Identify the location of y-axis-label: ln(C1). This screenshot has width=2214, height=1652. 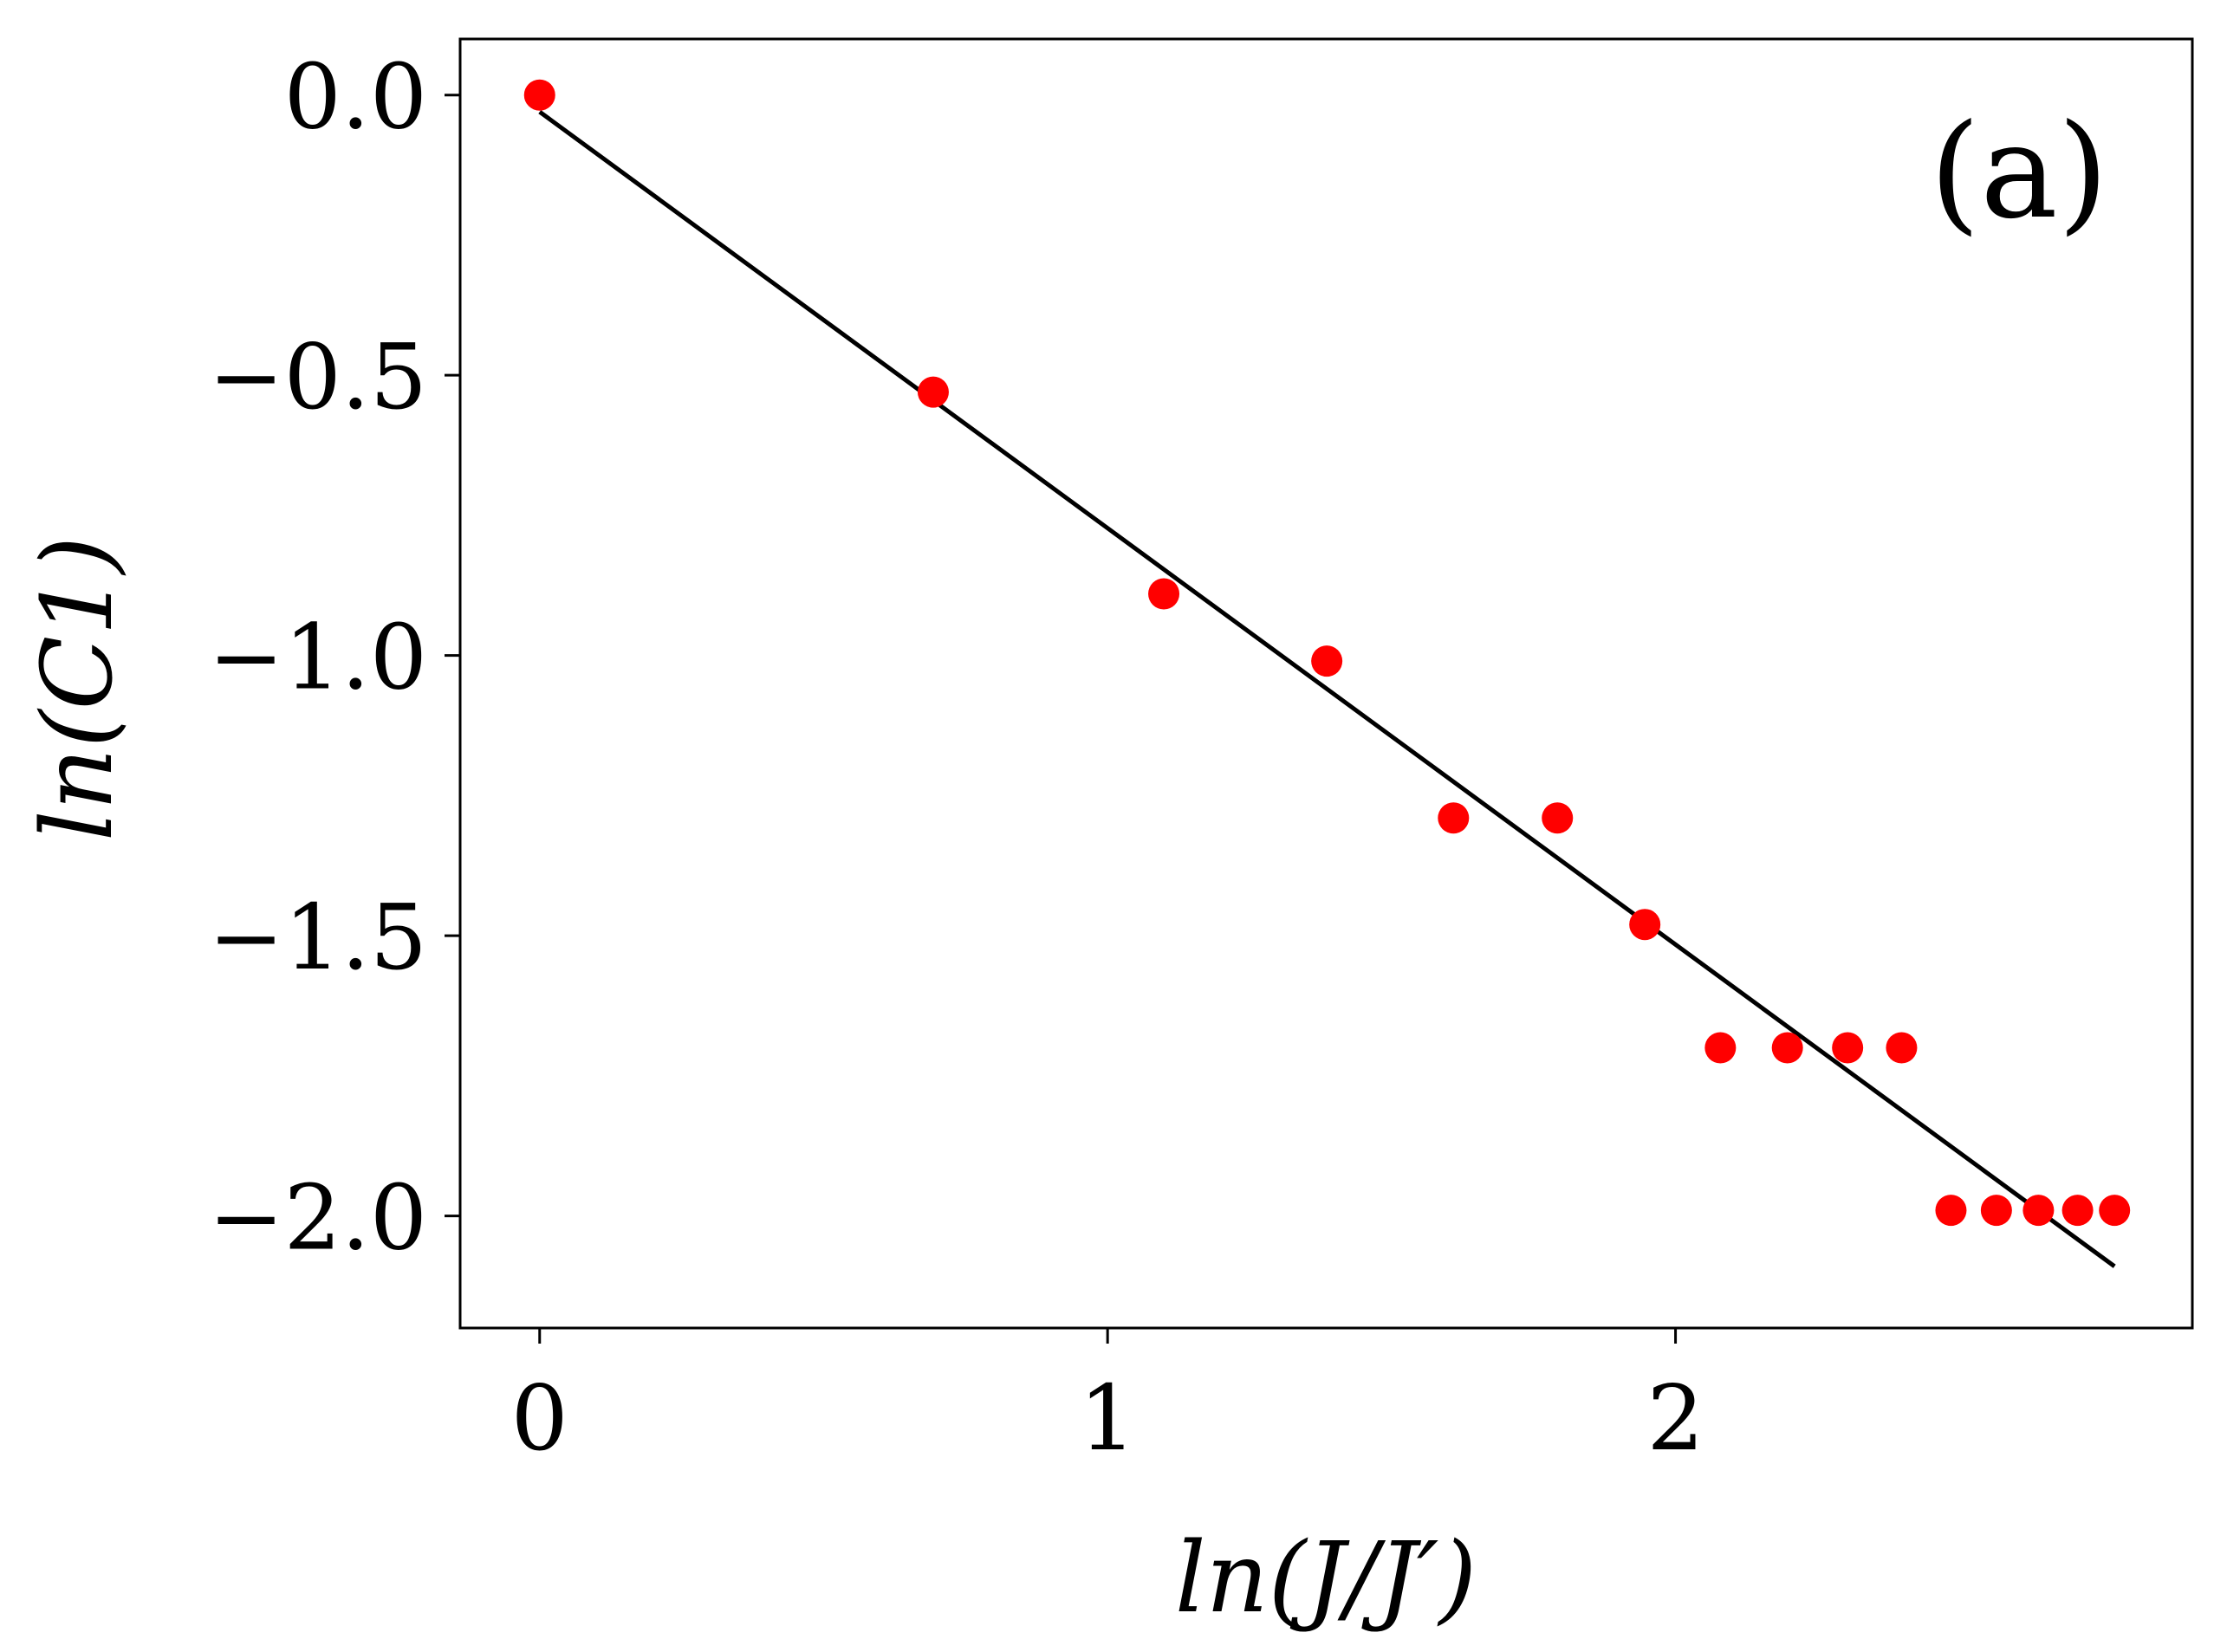
(78, 688).